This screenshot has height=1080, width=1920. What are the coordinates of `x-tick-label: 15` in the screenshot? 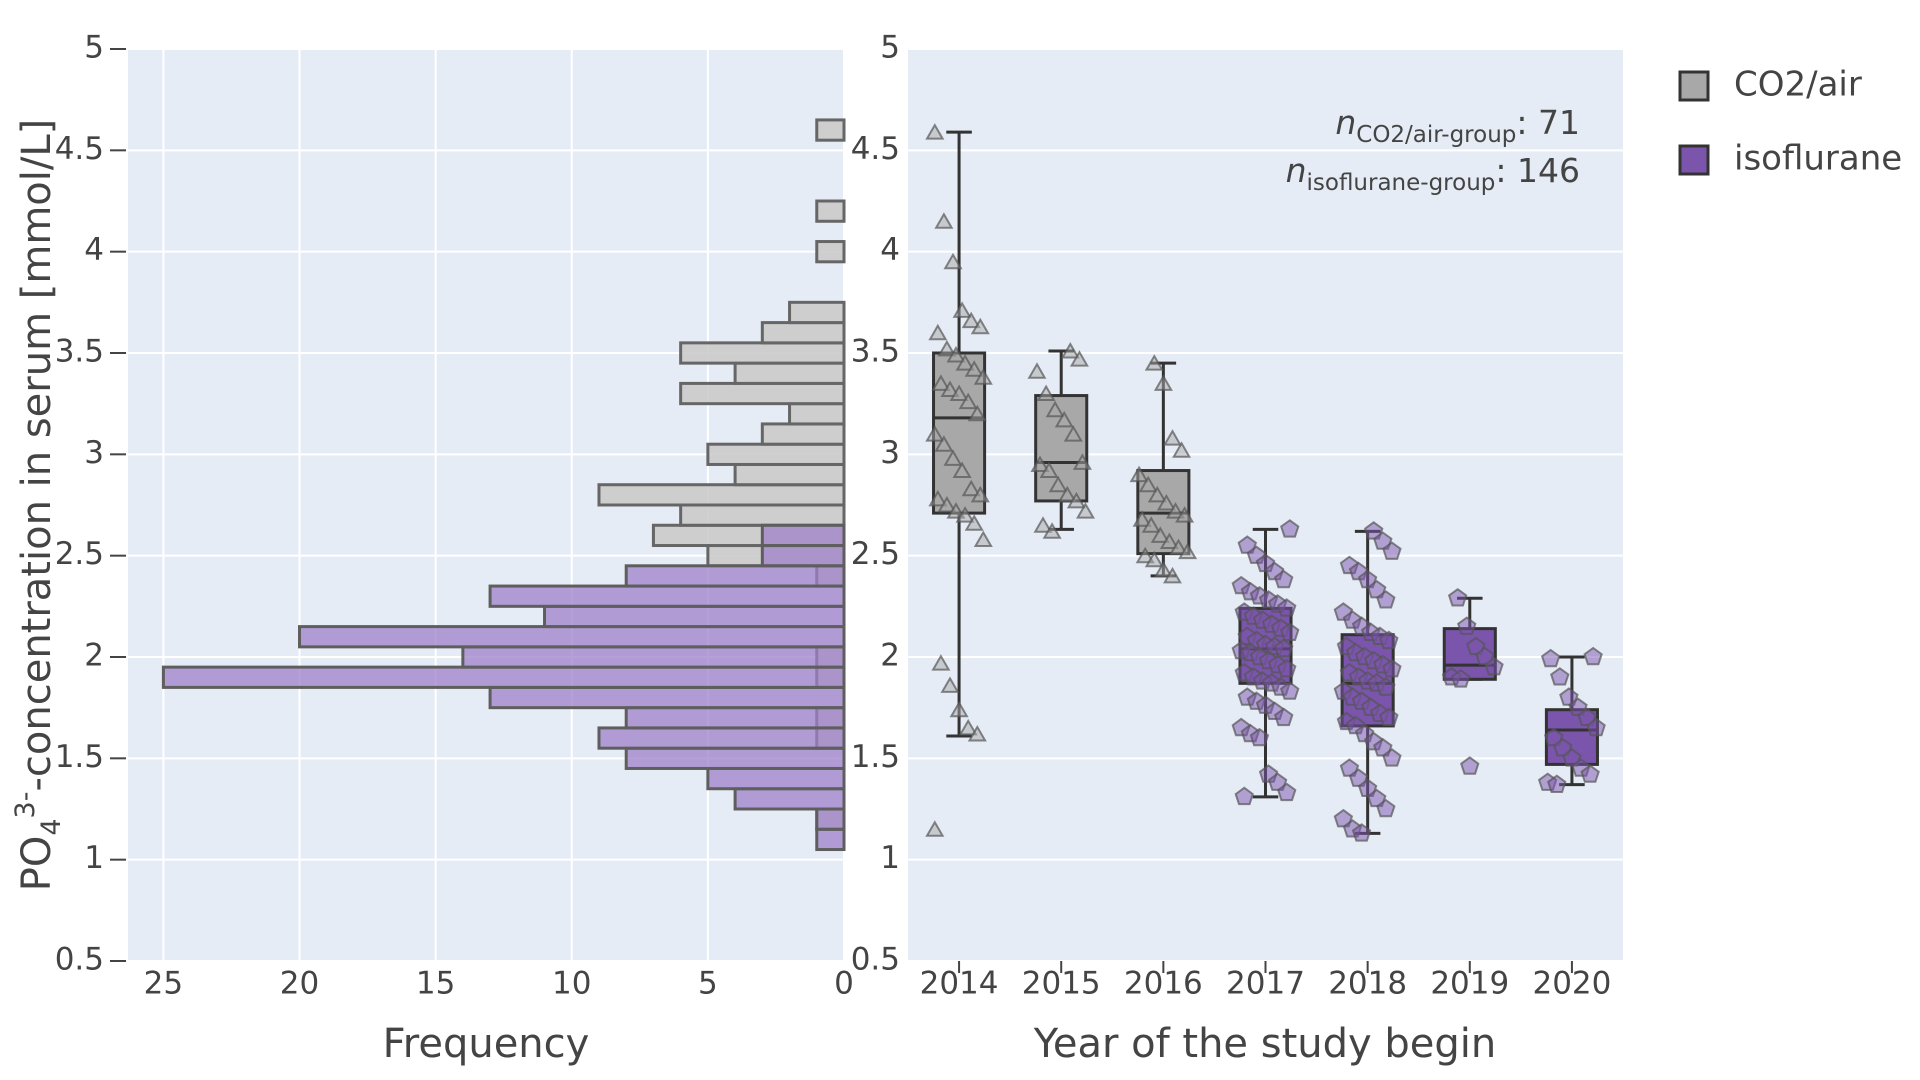 It's located at (435, 984).